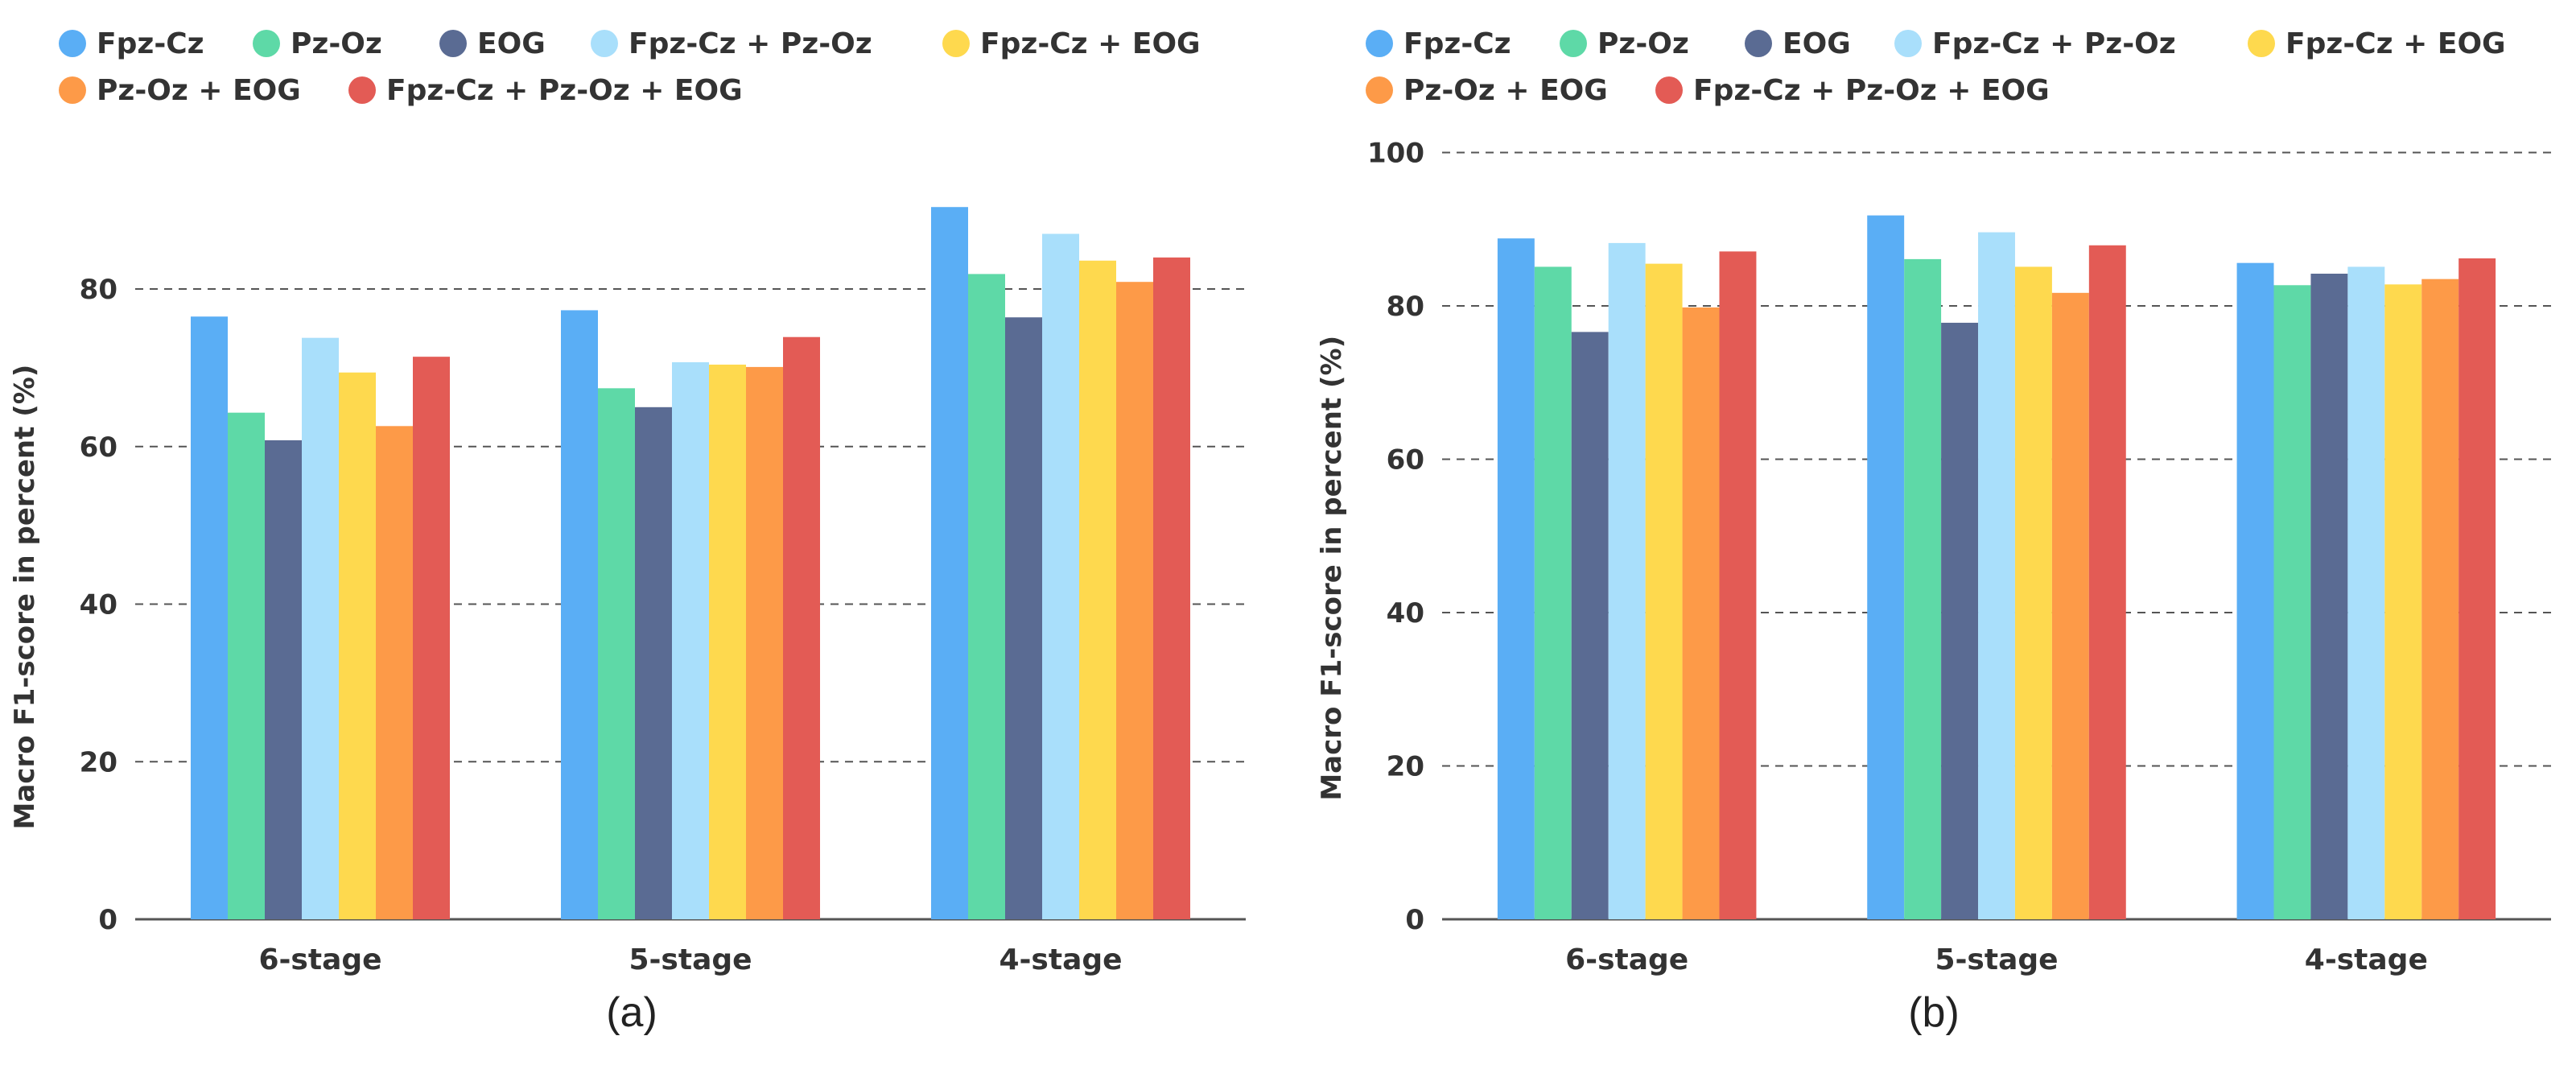 The height and width of the screenshot is (1069, 2576). I want to click on panel-label: (b), so click(1934, 1013).